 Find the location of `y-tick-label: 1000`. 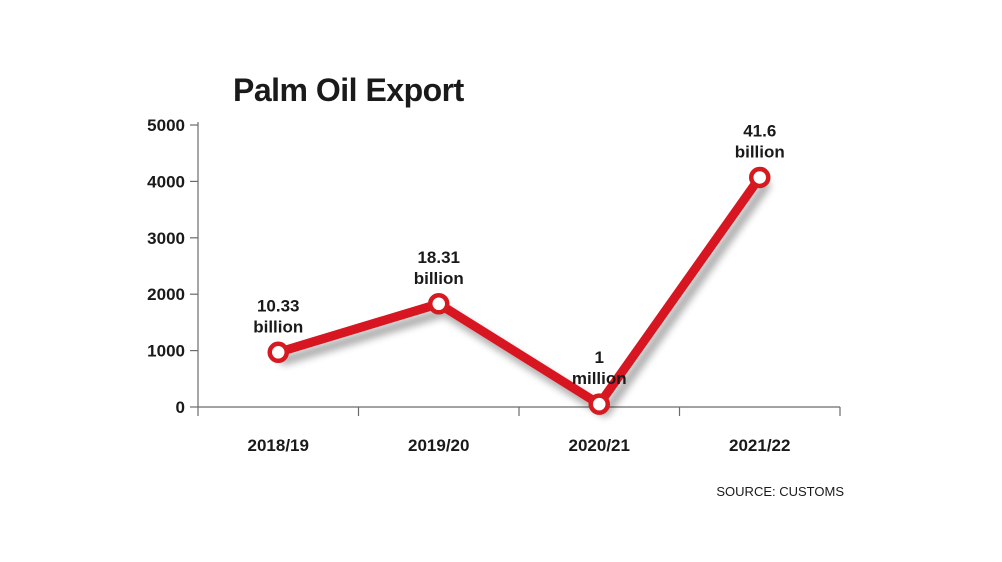

y-tick-label: 1000 is located at coordinates (166, 351).